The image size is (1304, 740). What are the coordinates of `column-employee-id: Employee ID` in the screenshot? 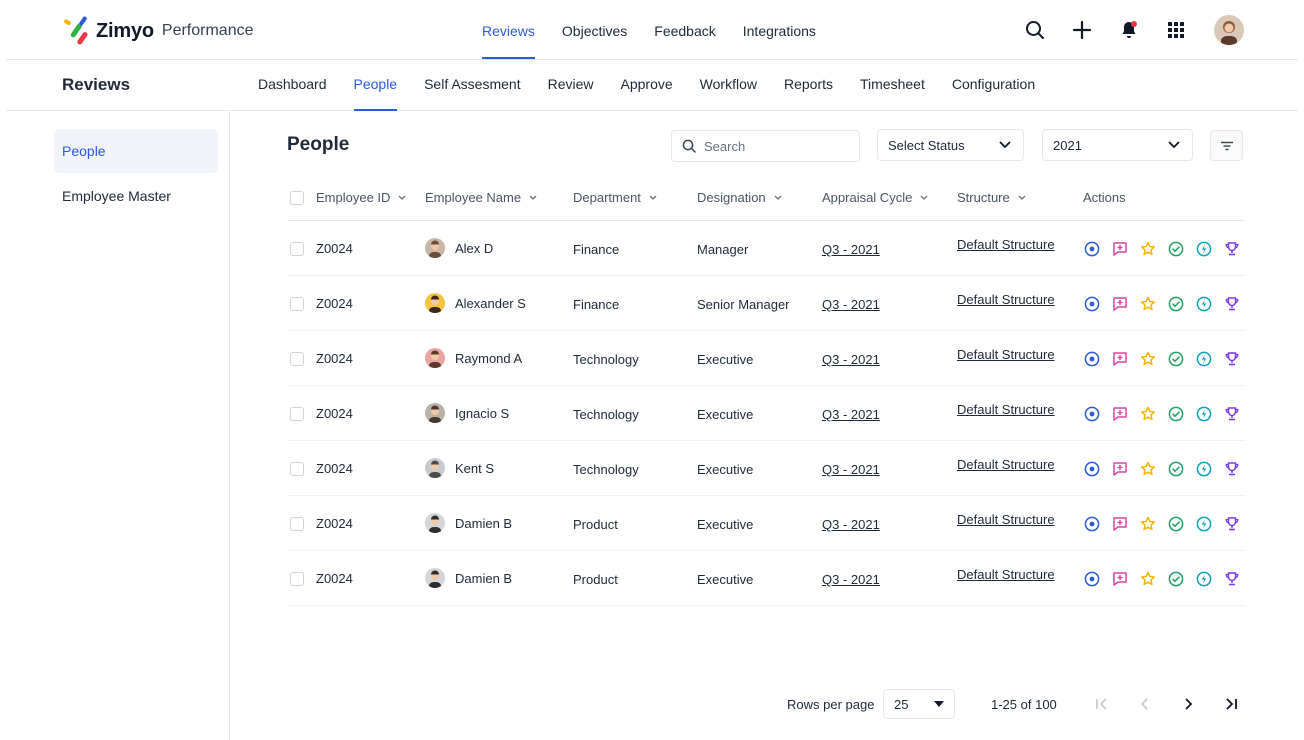 It's located at (361, 197).